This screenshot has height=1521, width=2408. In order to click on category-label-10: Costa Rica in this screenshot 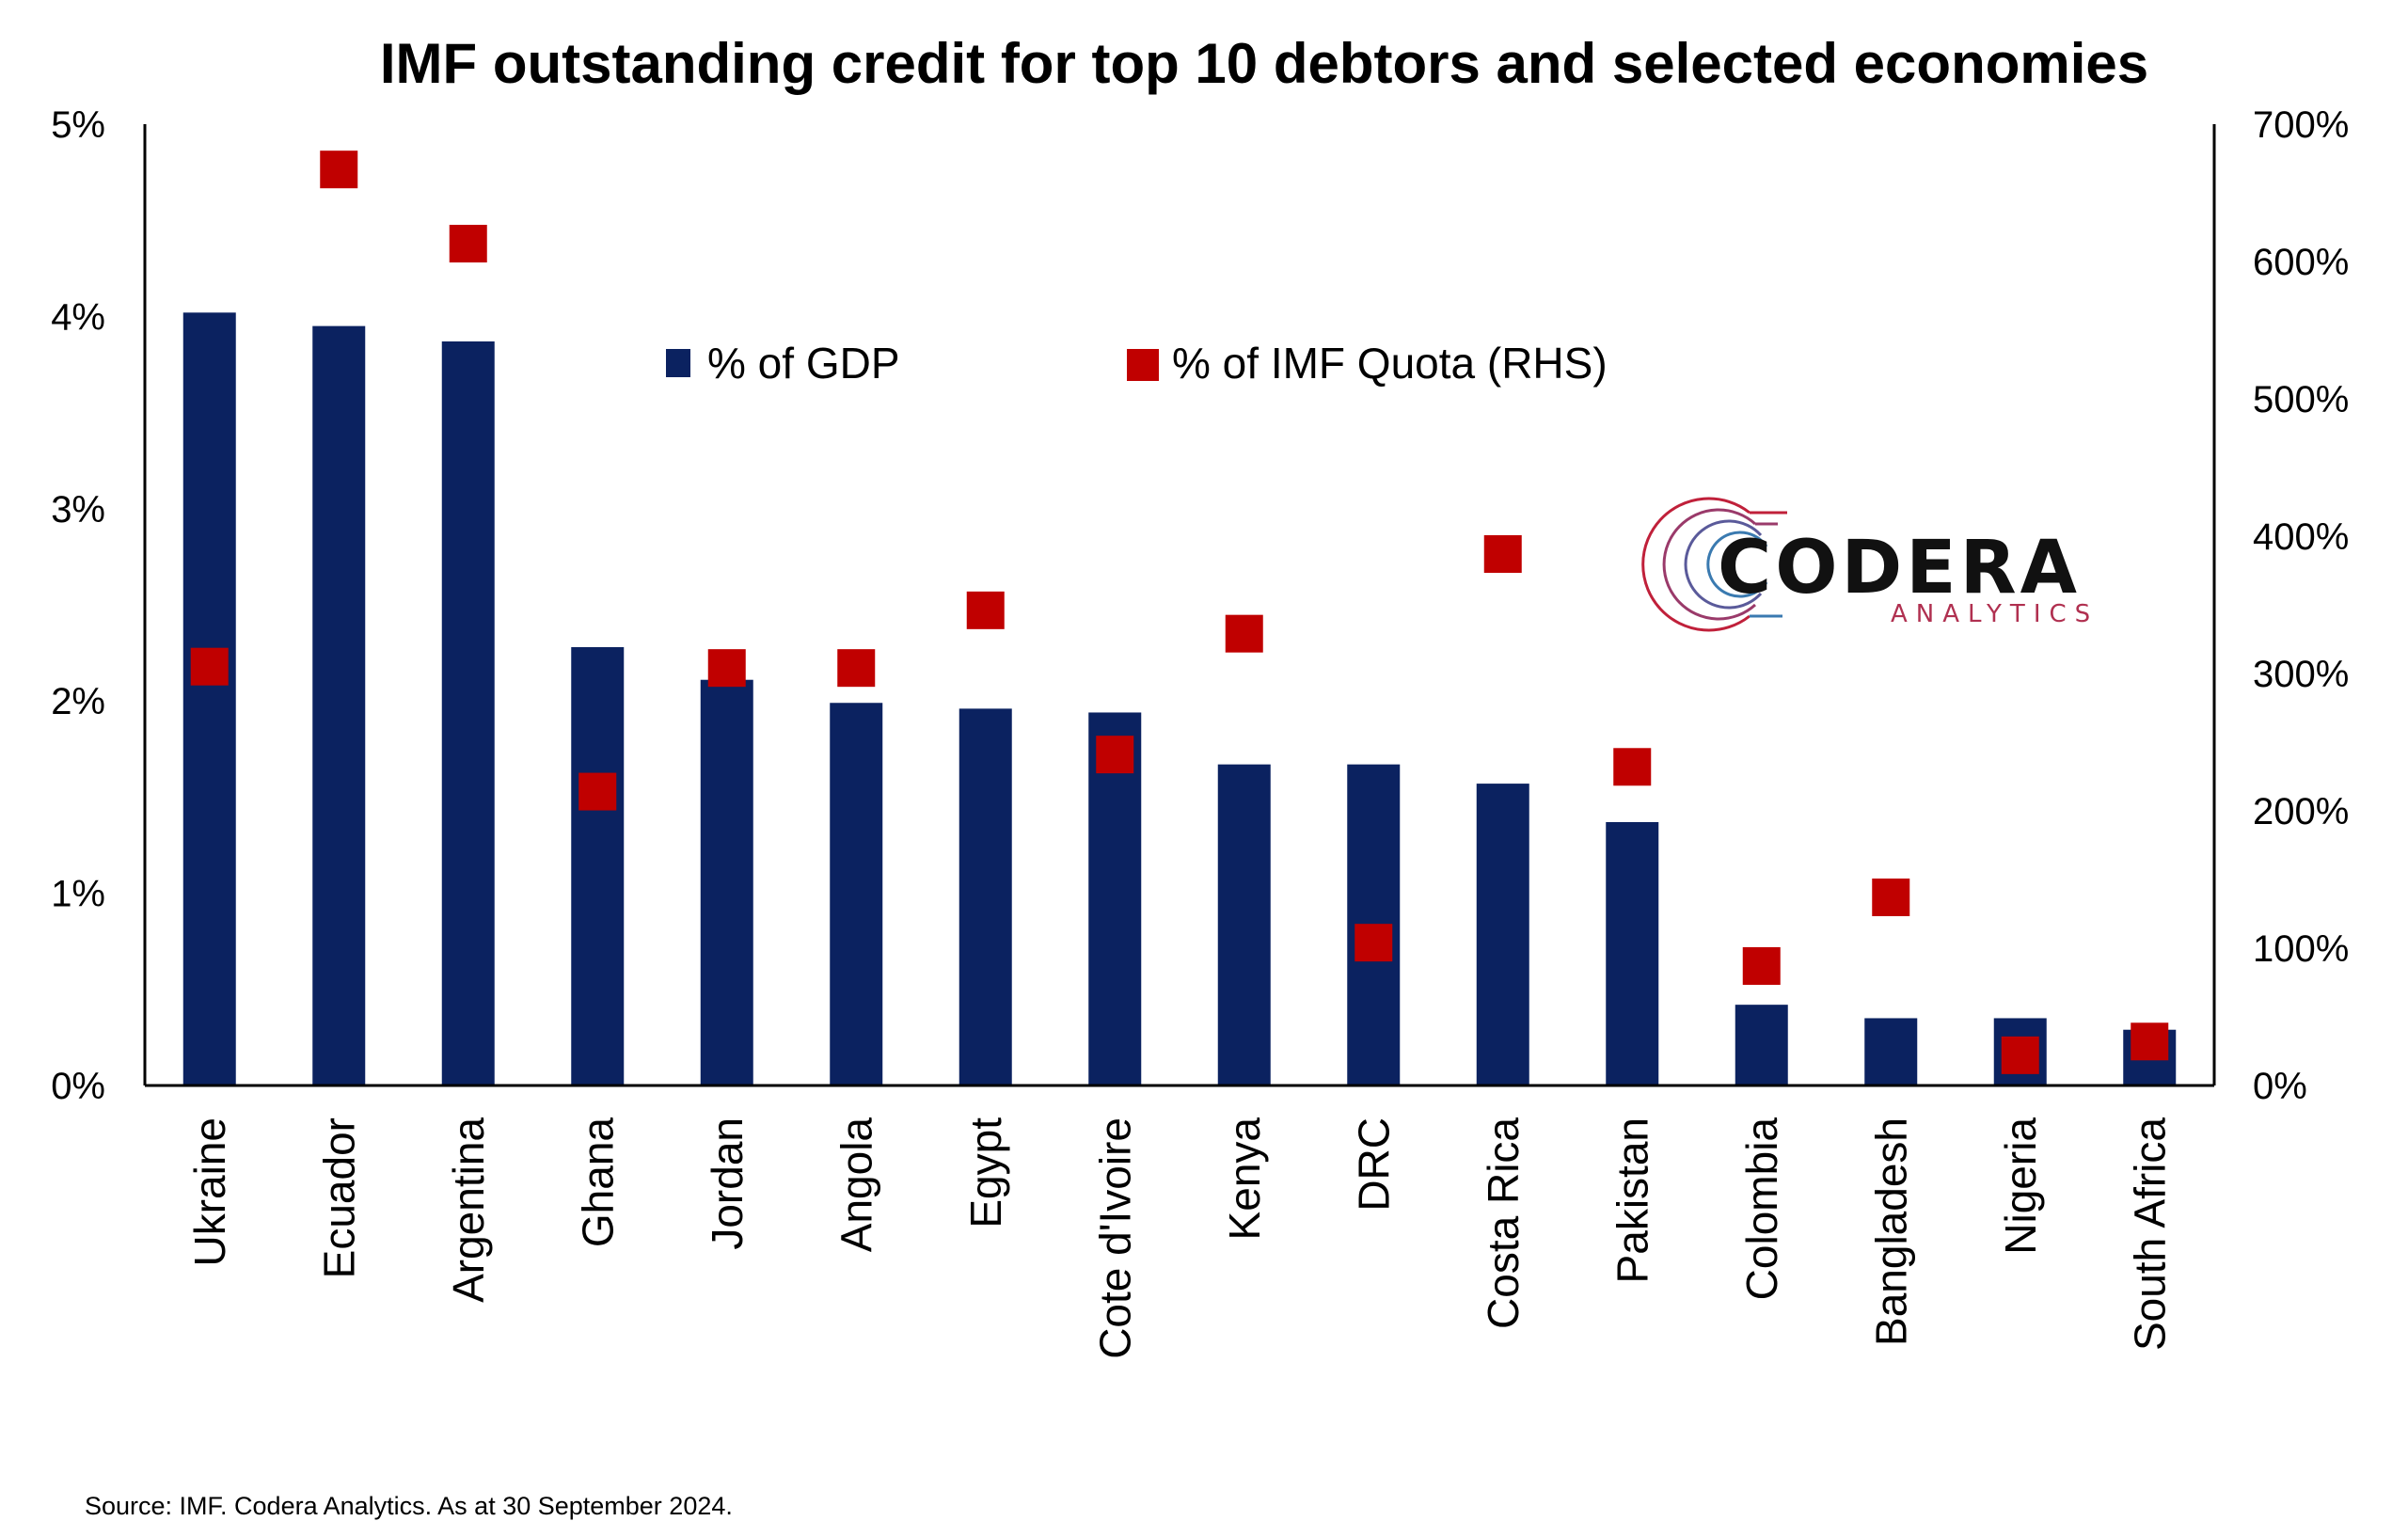, I will do `click(1504, 1223)`.